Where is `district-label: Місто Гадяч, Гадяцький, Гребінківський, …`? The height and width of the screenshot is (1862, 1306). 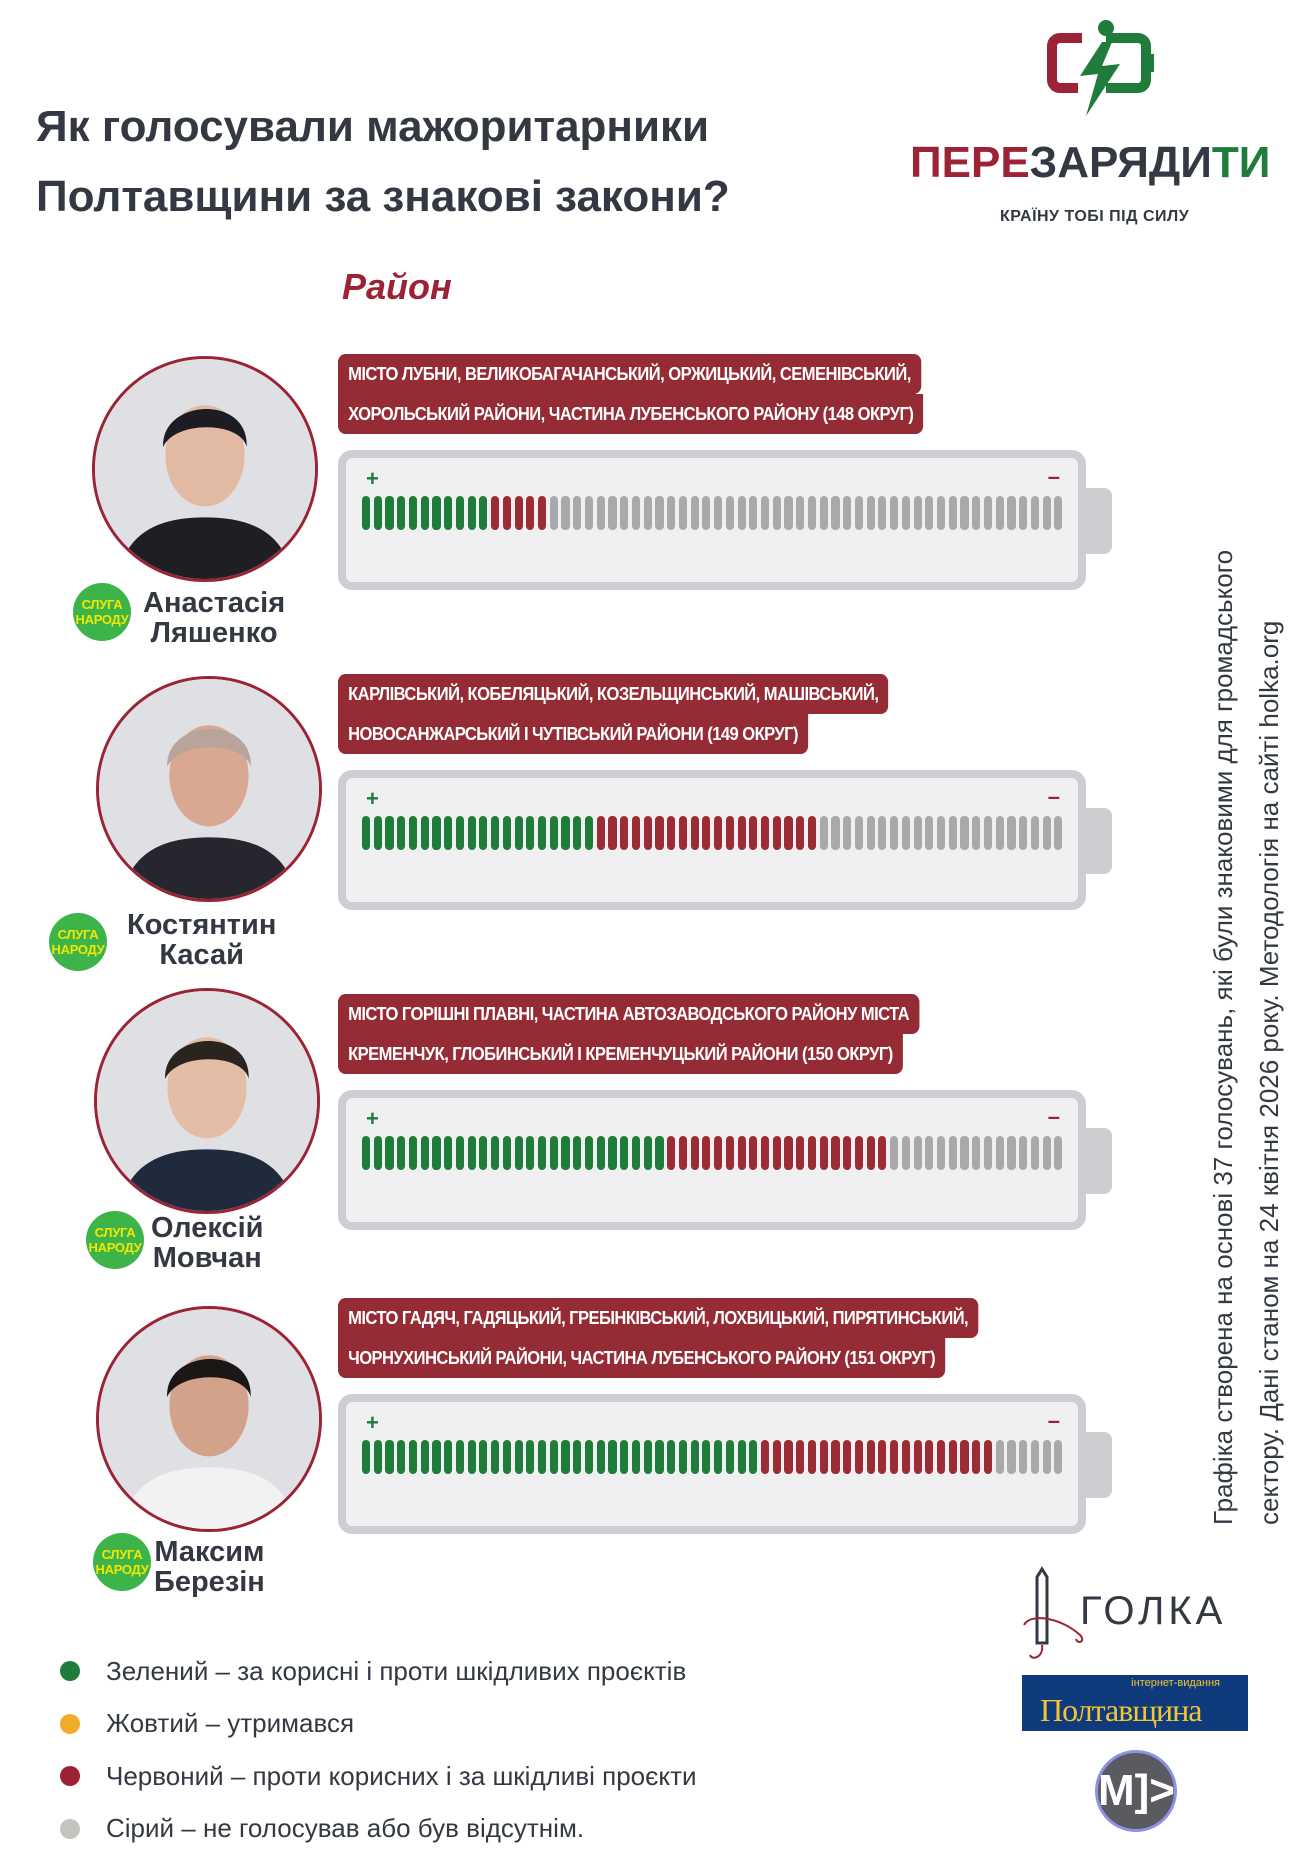 district-label: Місто Гадяч, Гадяцький, Гребінківський, … is located at coordinates (658, 1338).